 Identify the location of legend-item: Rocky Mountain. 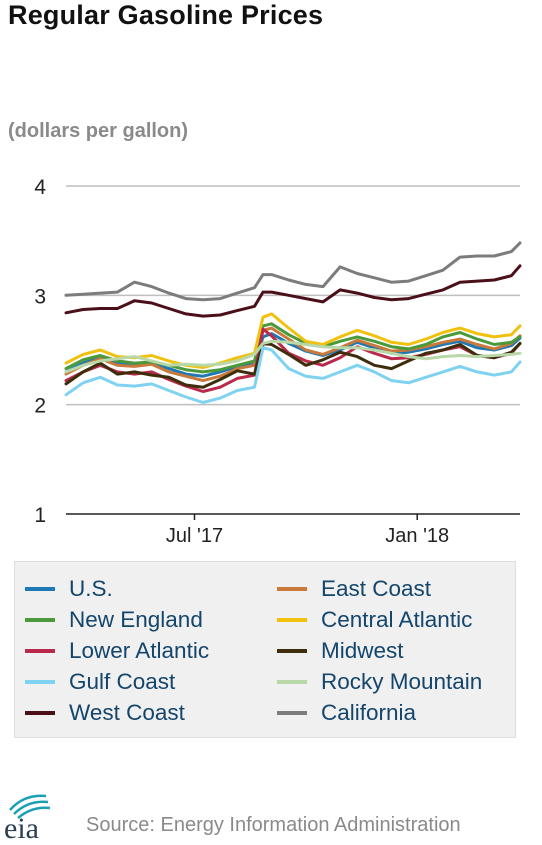
(379, 682).